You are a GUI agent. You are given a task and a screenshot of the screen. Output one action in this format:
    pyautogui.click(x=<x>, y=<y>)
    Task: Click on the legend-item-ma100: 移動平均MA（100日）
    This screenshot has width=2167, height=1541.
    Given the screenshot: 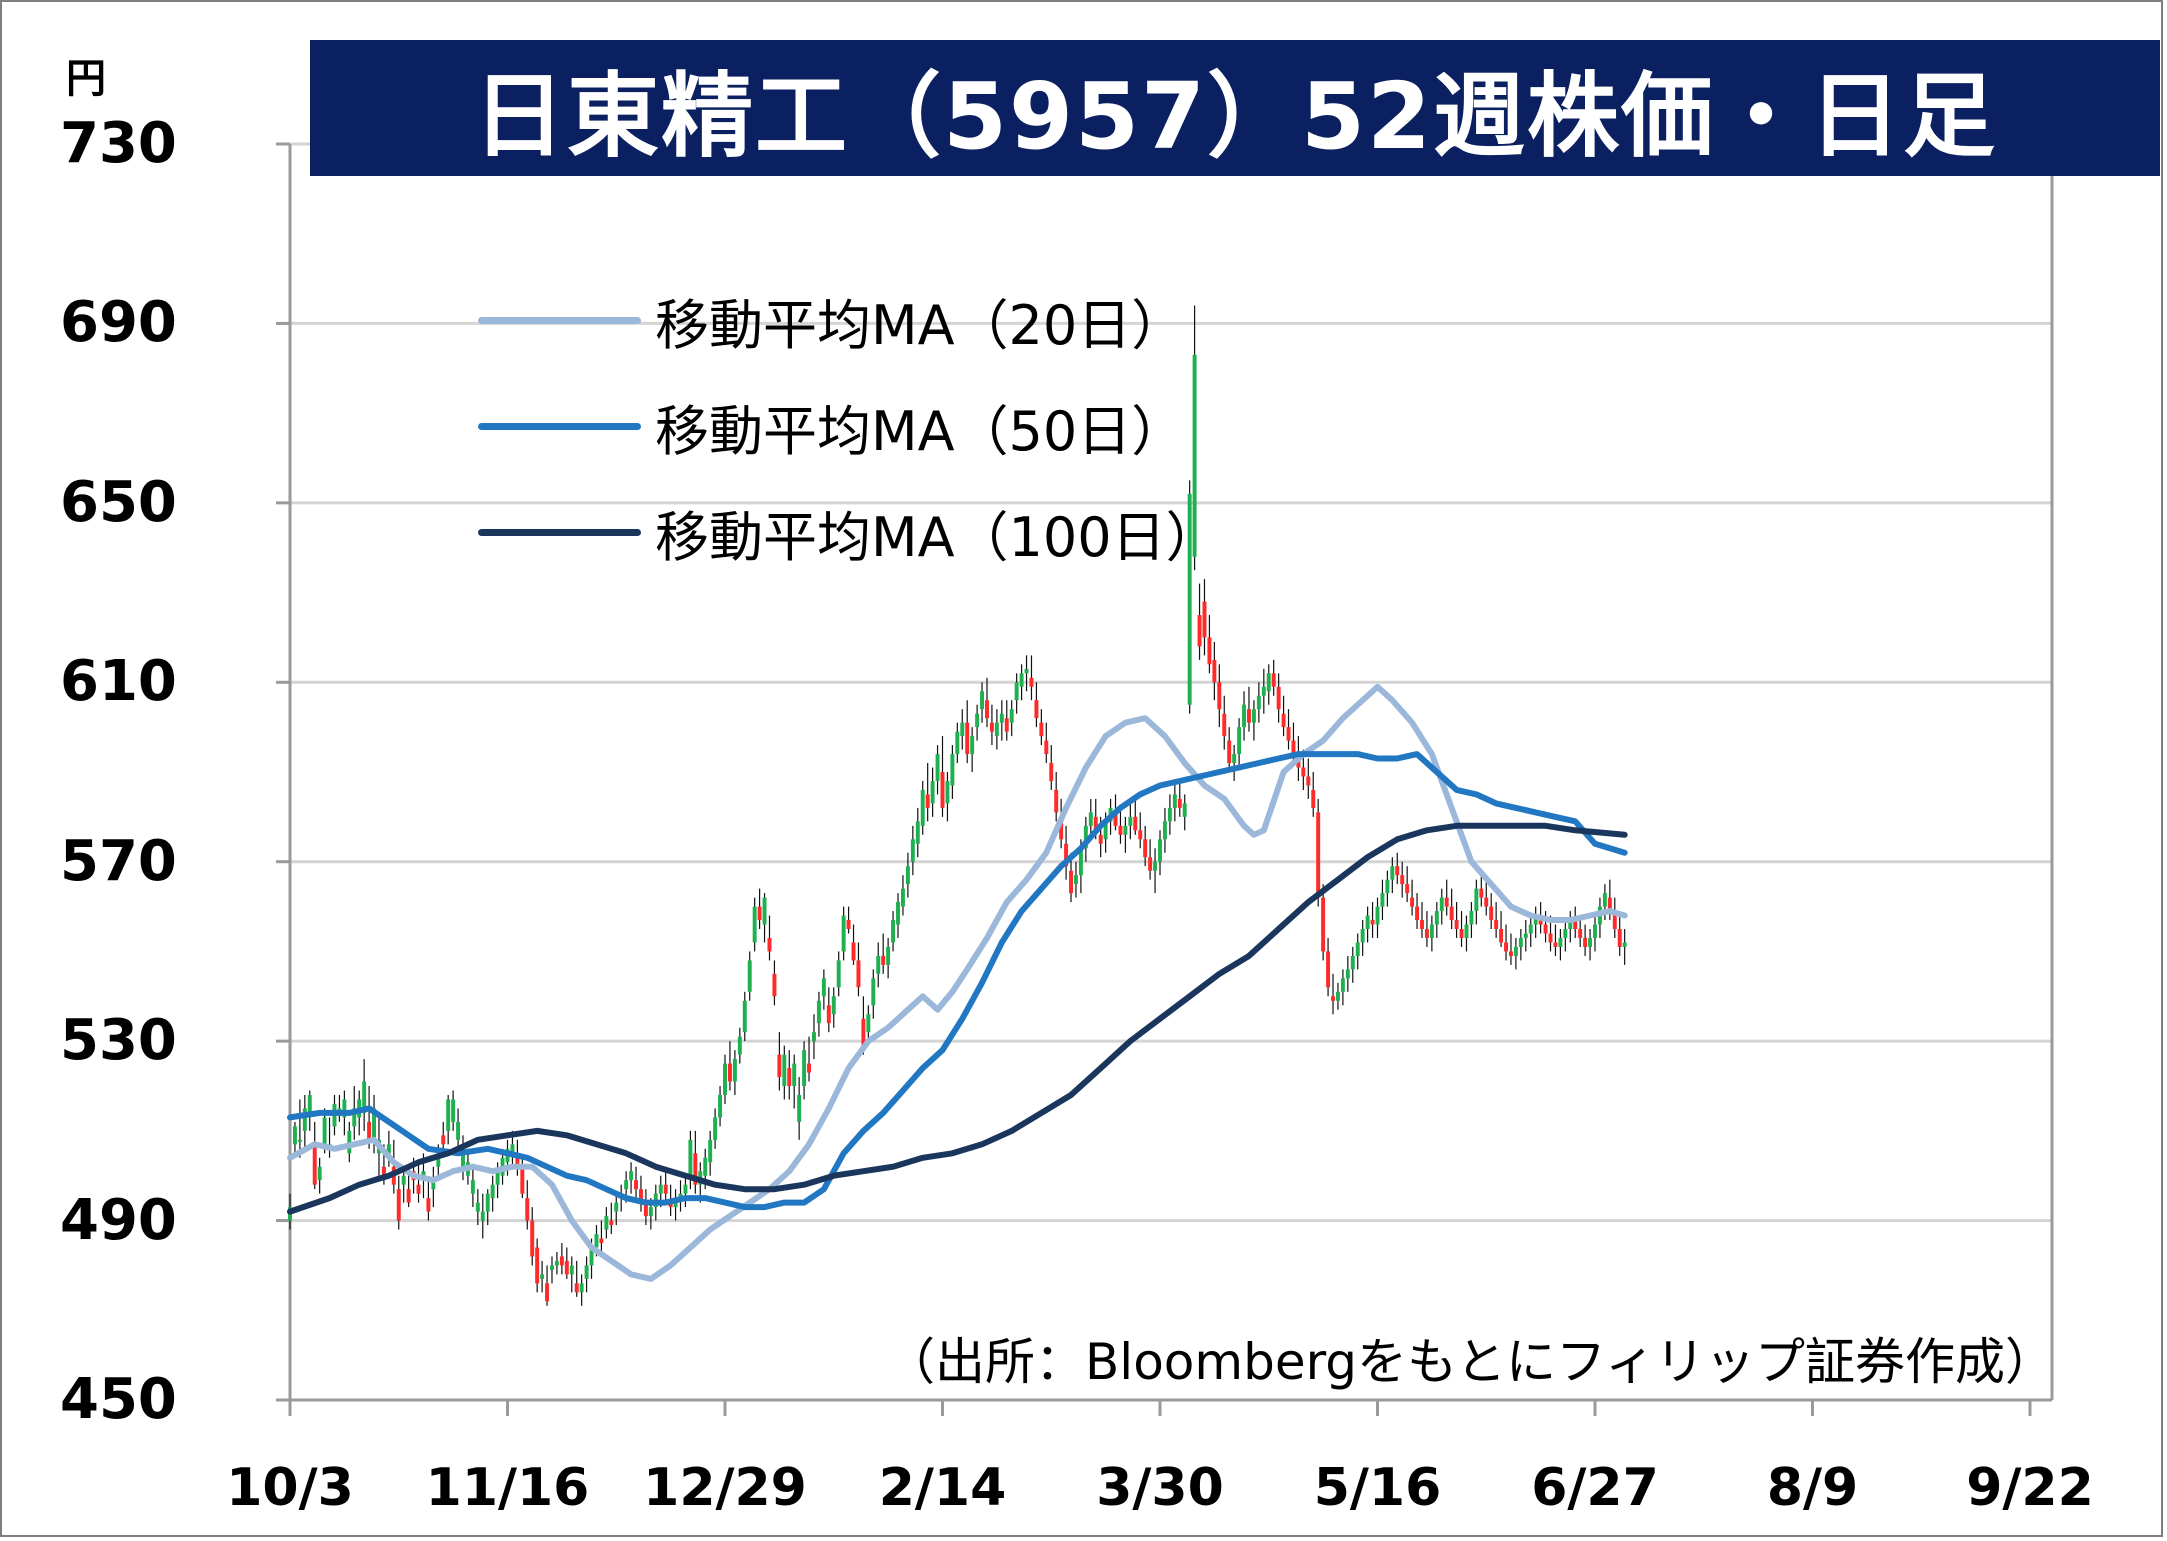 What is the action you would take?
    pyautogui.click(x=849, y=532)
    